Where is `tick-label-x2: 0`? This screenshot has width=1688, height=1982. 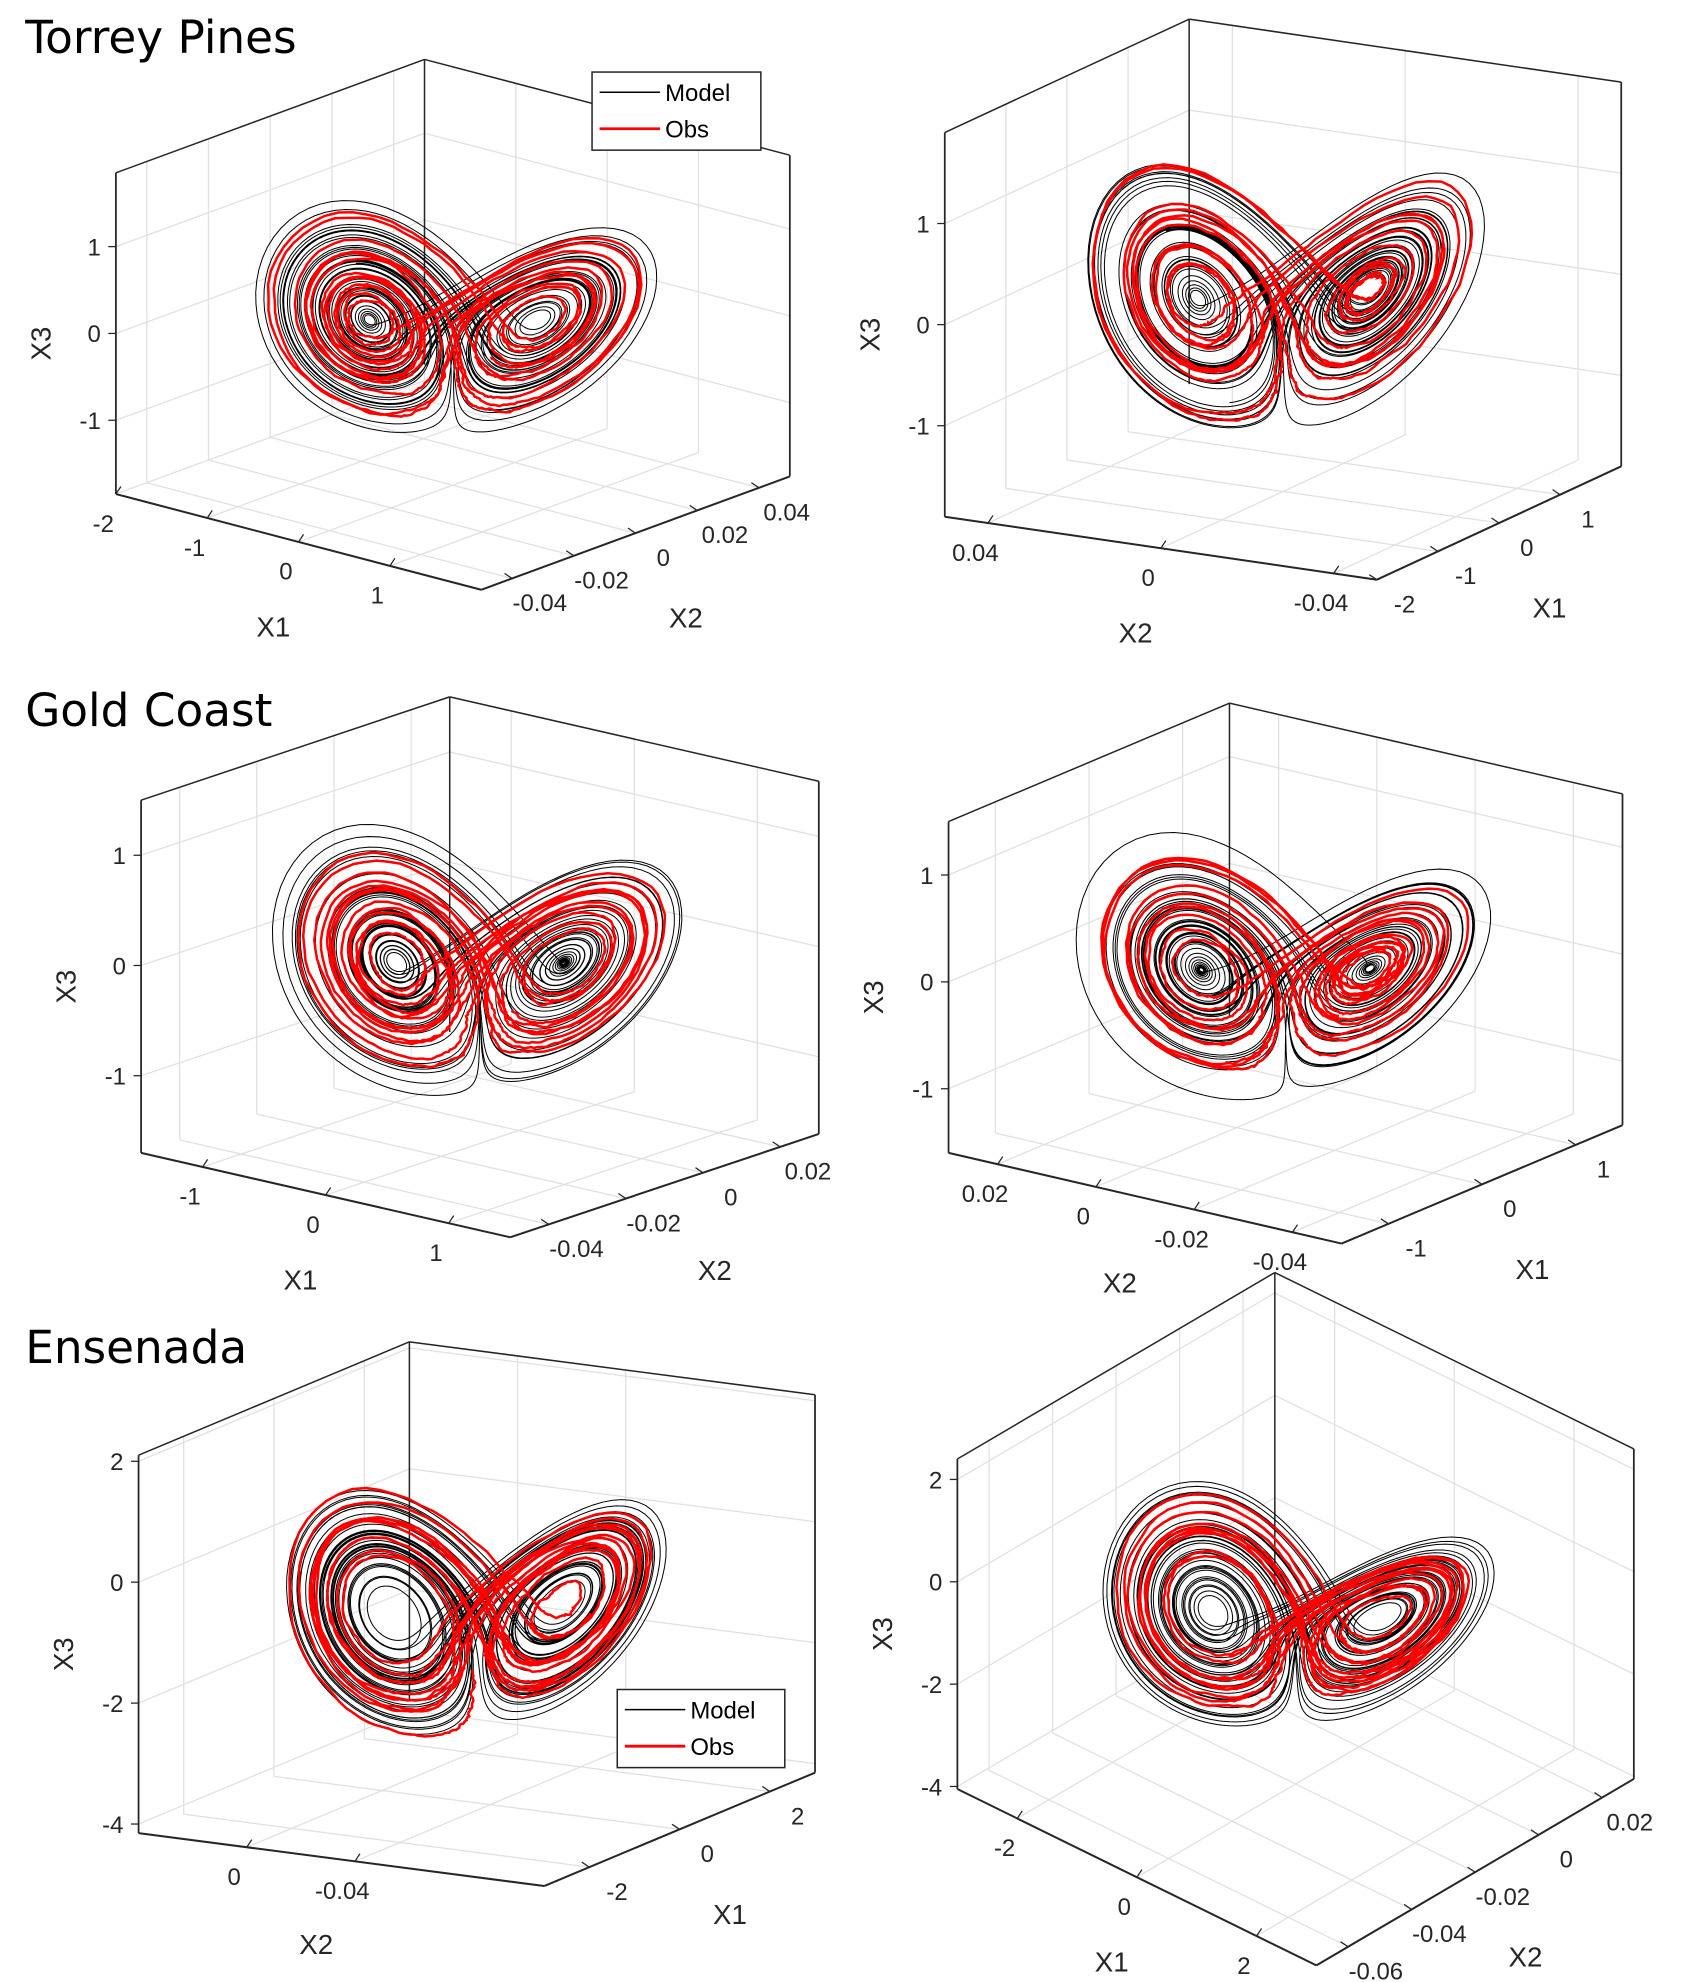
tick-label-x2: 0 is located at coordinates (663, 558).